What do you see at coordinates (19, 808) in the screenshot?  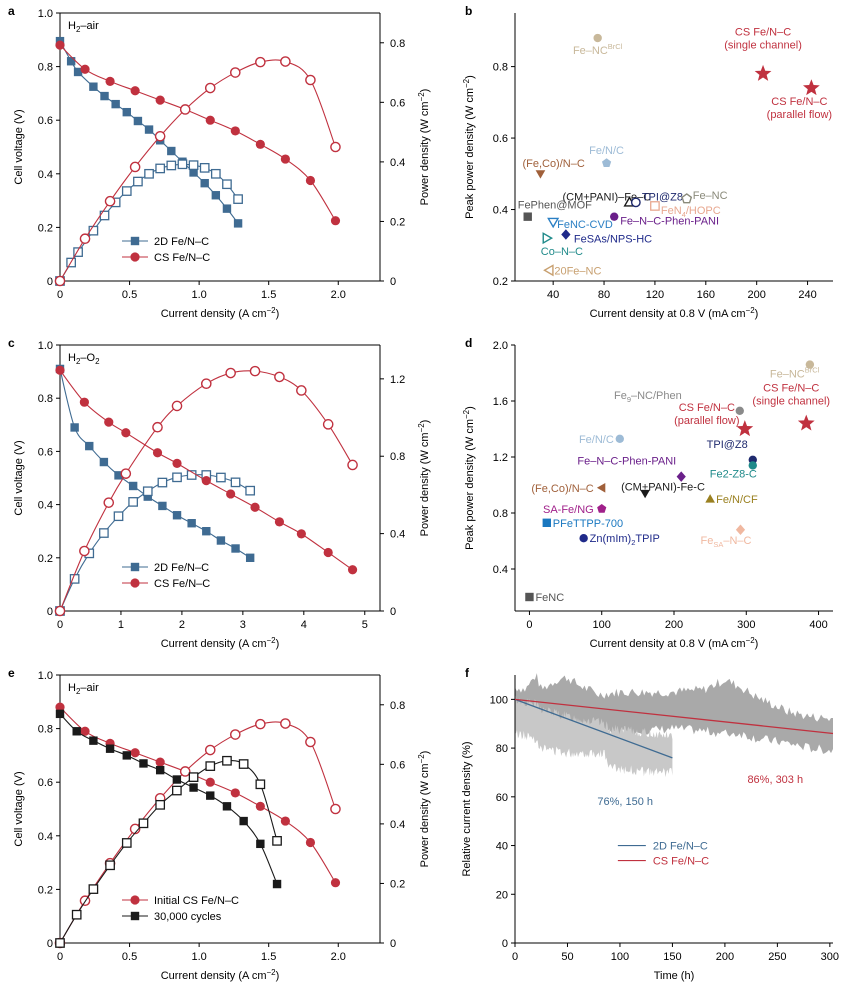 I see `y-axis-title: Cell voltage (V)` at bounding box center [19, 808].